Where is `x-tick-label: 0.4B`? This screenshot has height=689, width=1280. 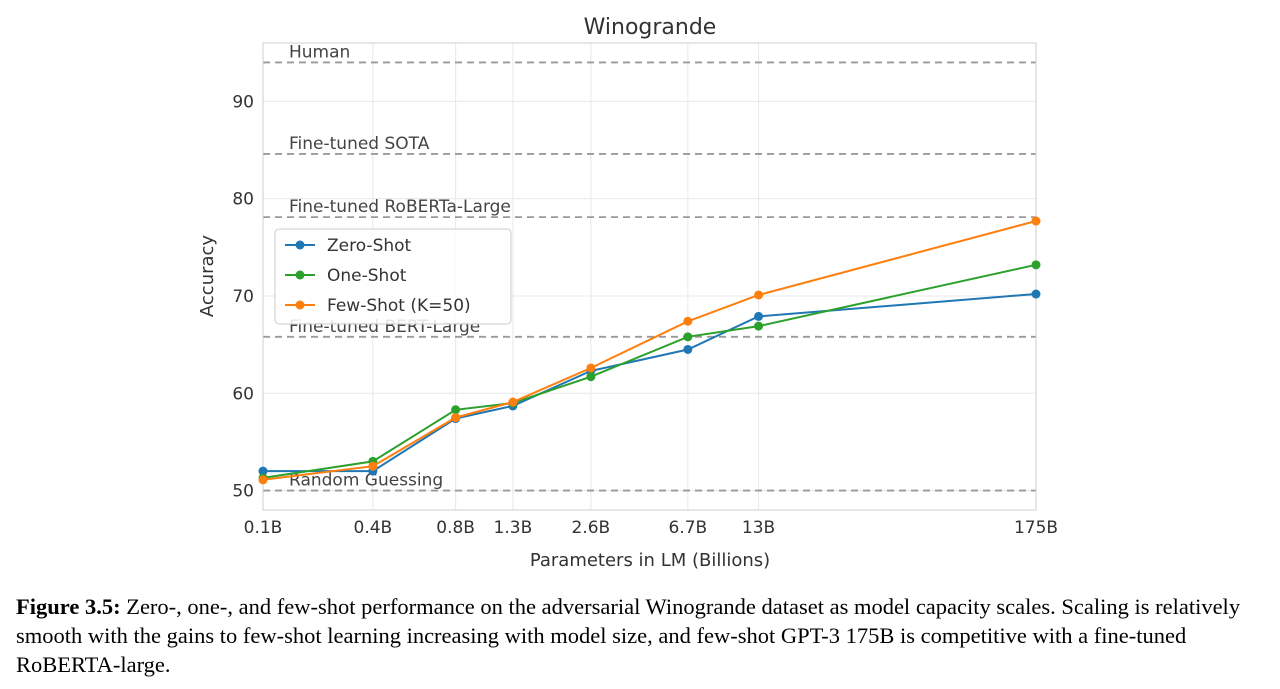 x-tick-label: 0.4B is located at coordinates (373, 528).